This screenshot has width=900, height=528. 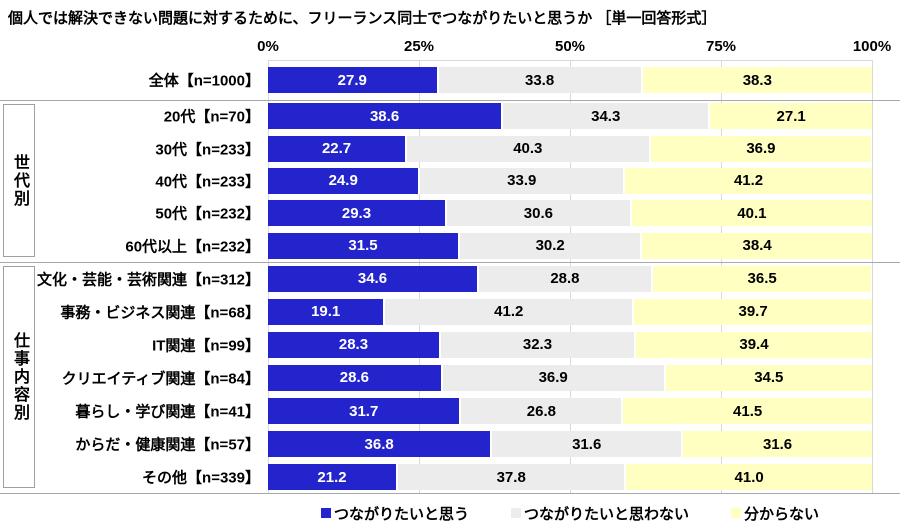 I want to click on stacked-bar: 22.7 40.3 36.9, so click(x=570, y=148).